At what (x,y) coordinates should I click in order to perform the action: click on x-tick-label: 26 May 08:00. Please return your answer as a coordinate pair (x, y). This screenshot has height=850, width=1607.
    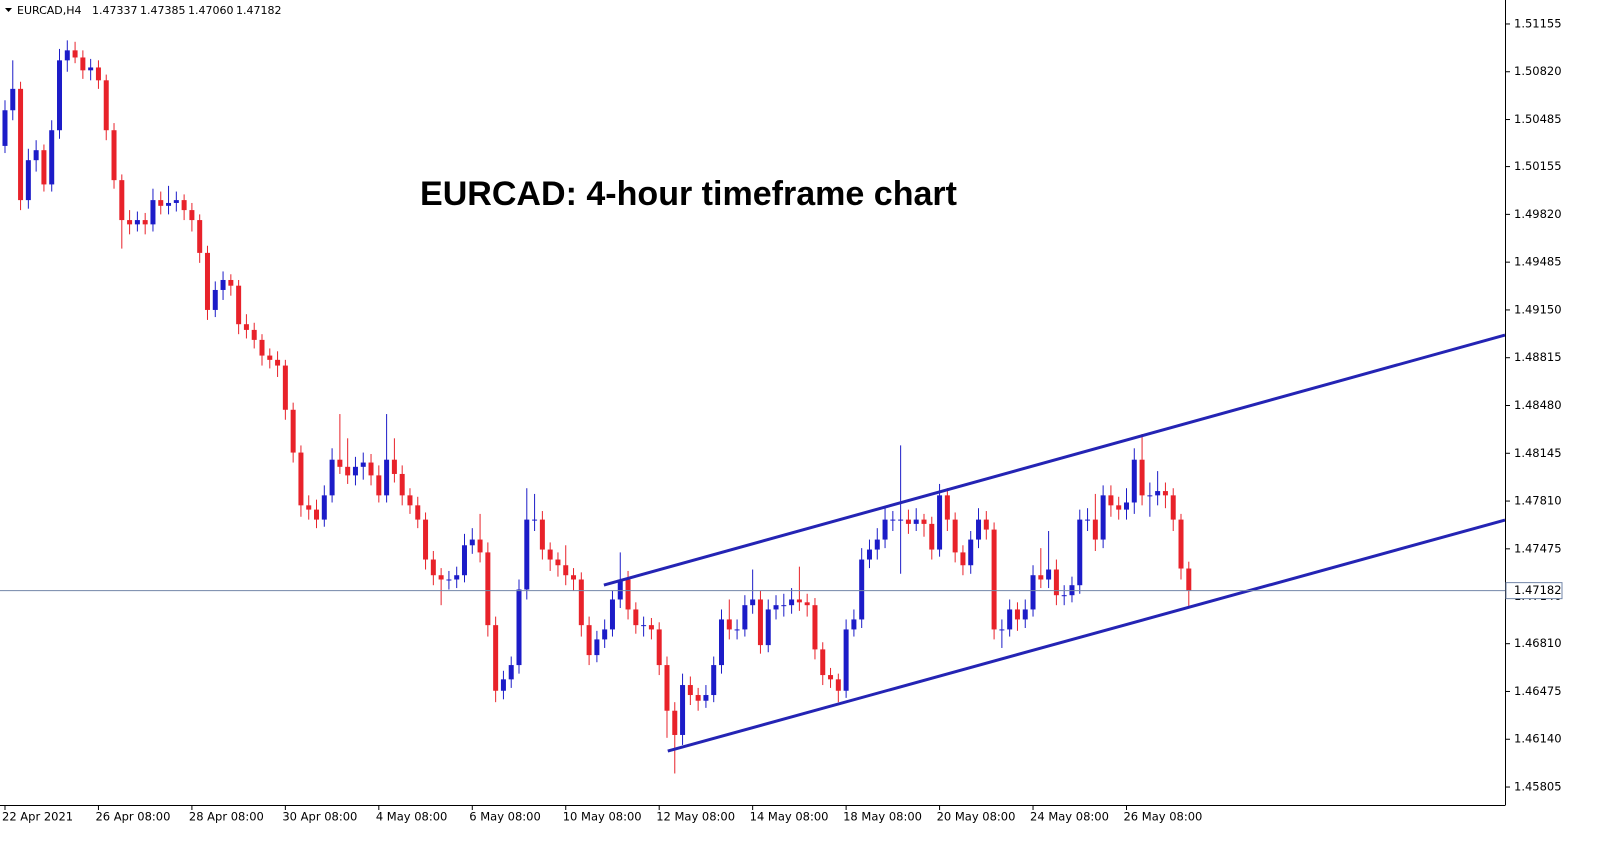
    Looking at the image, I should click on (1162, 817).